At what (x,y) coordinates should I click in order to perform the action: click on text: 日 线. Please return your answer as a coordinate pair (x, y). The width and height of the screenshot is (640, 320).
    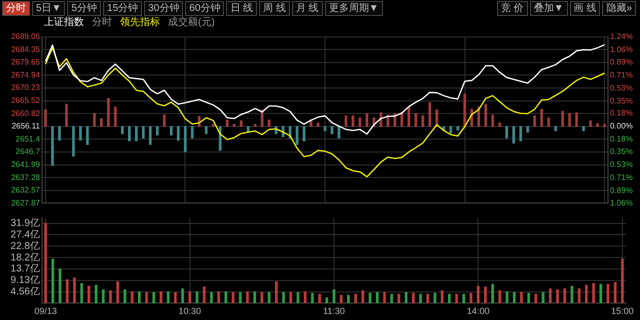
    Looking at the image, I should click on (242, 8).